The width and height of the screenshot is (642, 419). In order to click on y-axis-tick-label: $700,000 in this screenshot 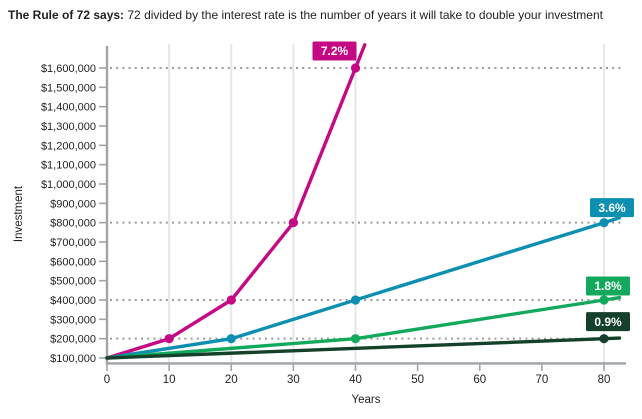, I will do `click(73, 243)`.